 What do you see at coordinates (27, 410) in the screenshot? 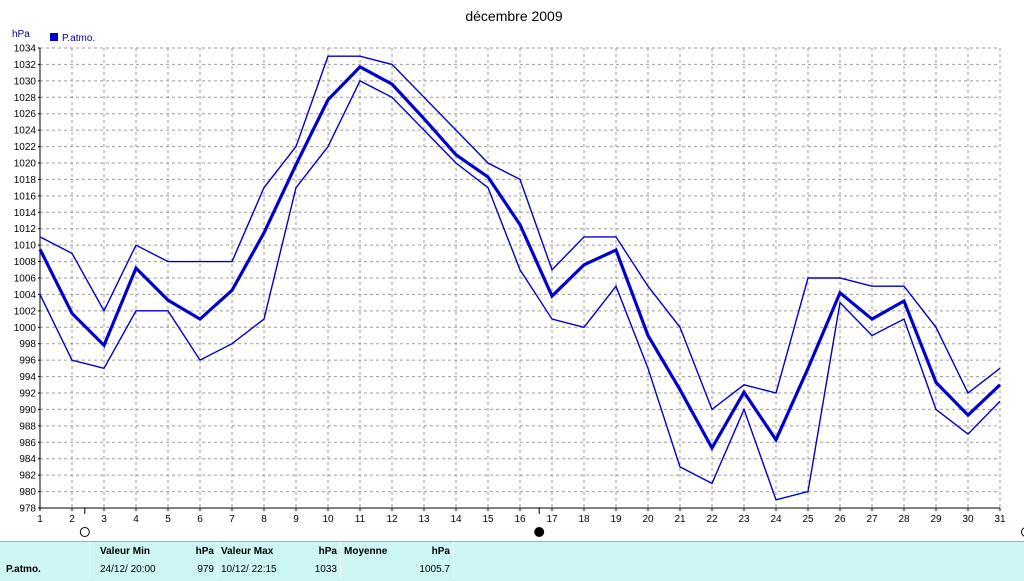
I see `y-tick-label: 990` at bounding box center [27, 410].